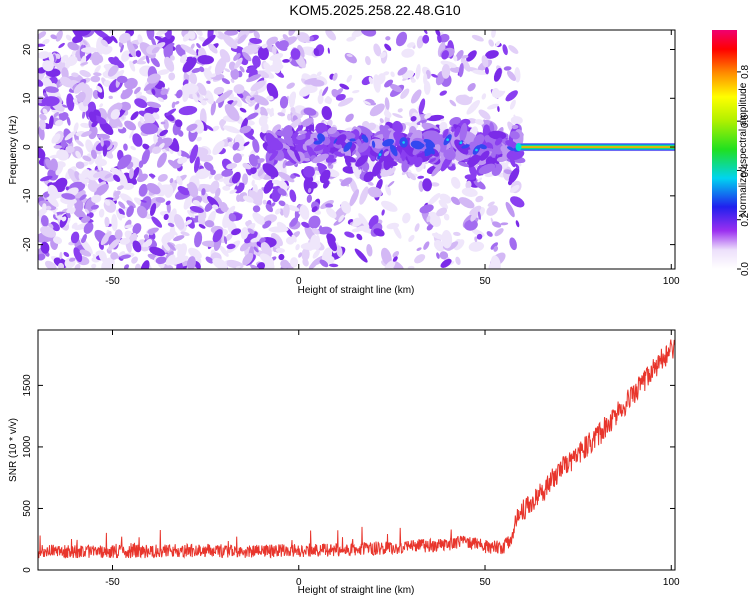  Describe the element at coordinates (13, 150) in the screenshot. I see `heatmap-y-axis-label: Frequency (Hz)` at that location.